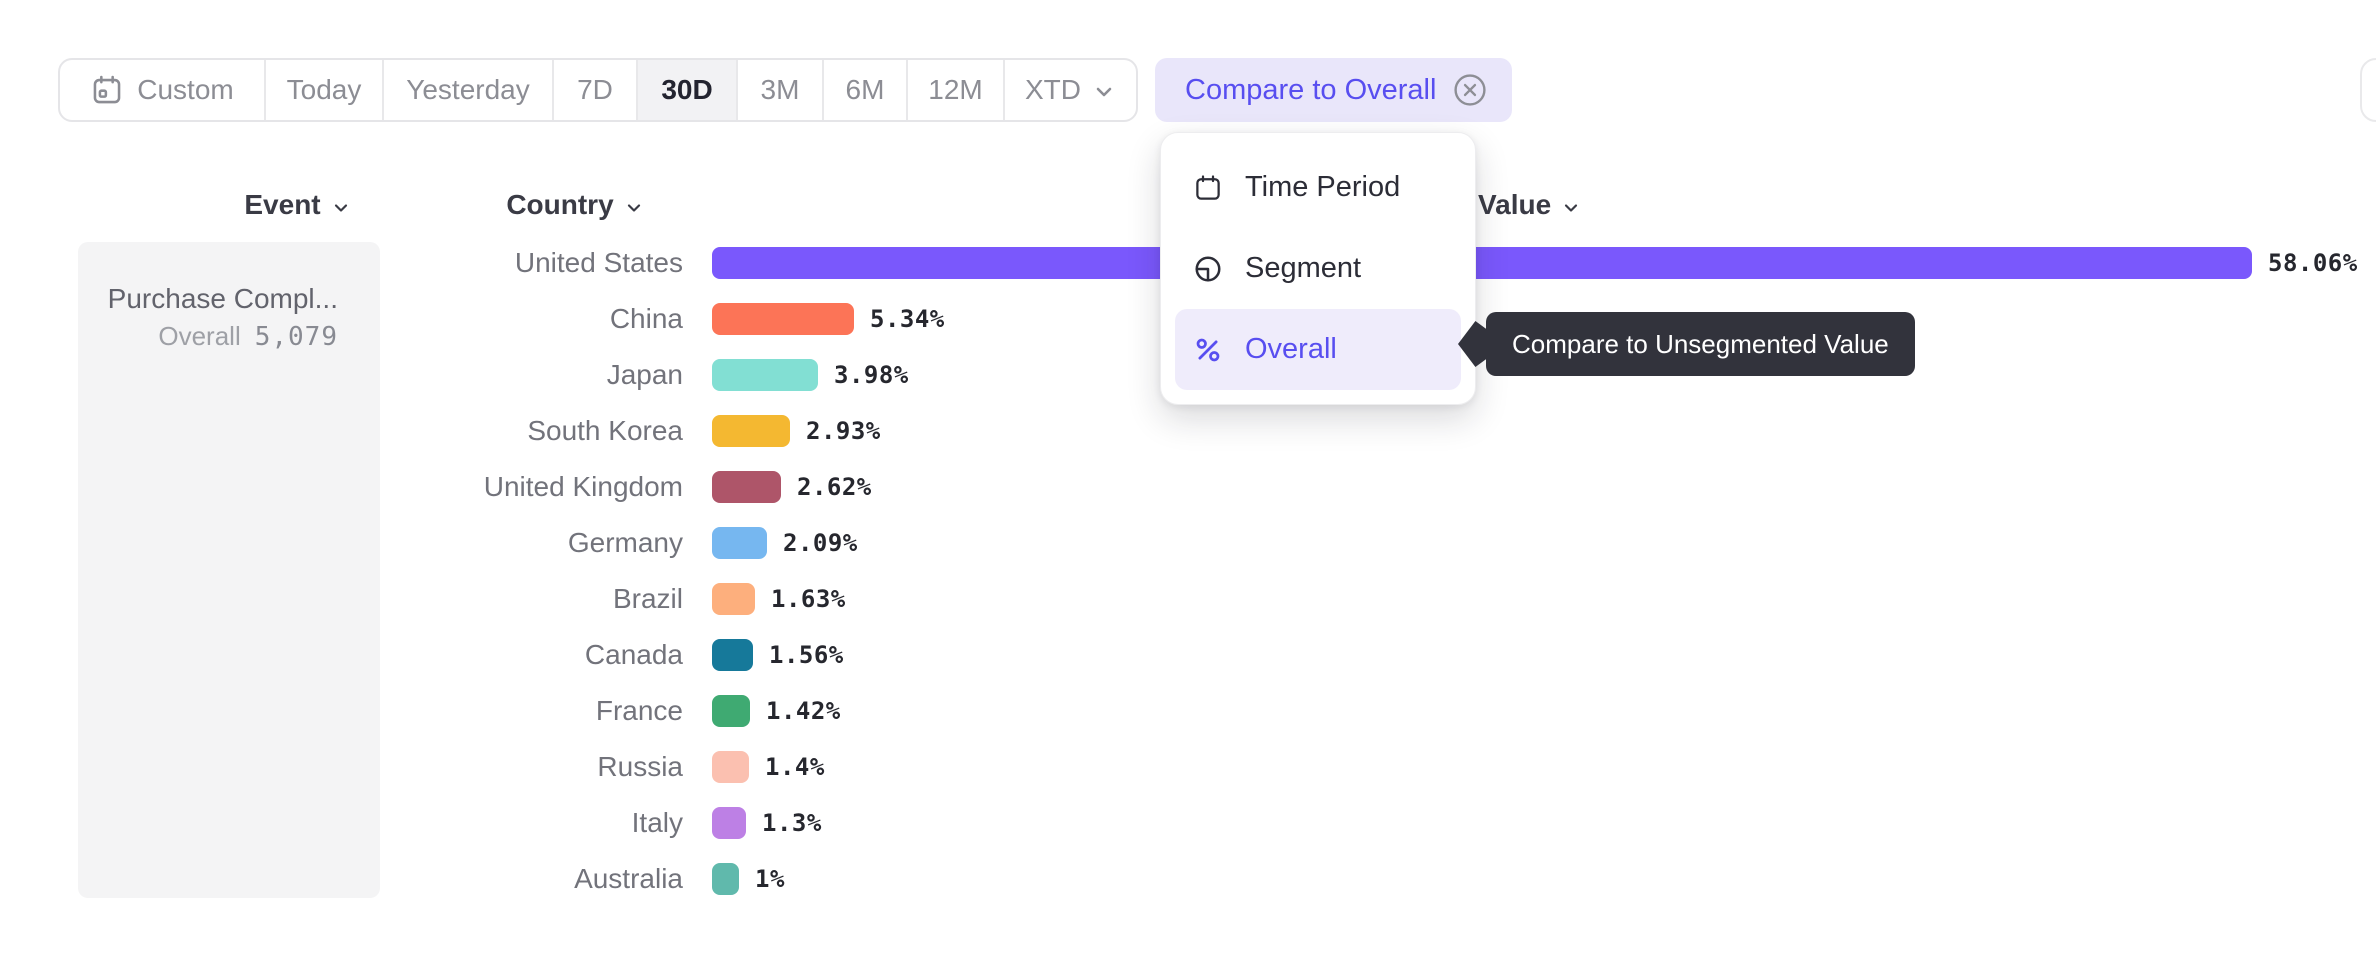 This screenshot has height=974, width=2376. I want to click on preset-label: Today, so click(324, 89).